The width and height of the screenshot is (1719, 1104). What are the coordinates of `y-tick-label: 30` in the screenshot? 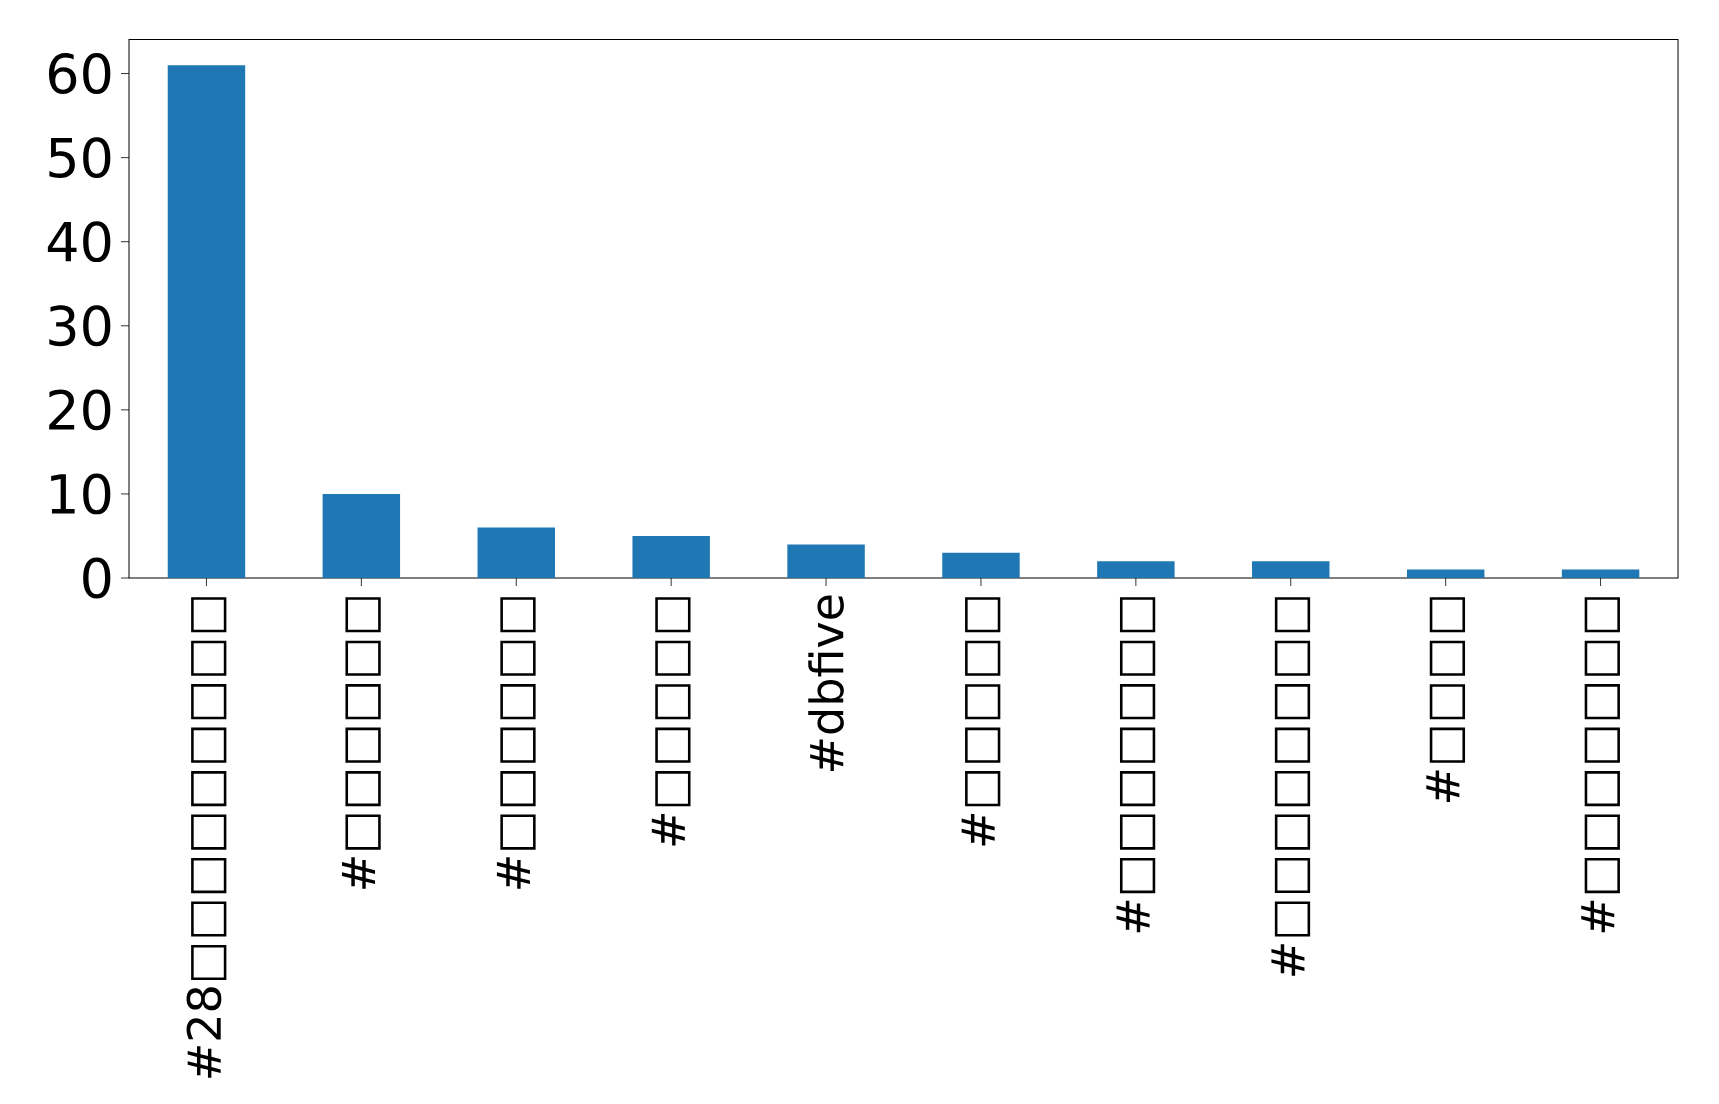 It's located at (80, 326).